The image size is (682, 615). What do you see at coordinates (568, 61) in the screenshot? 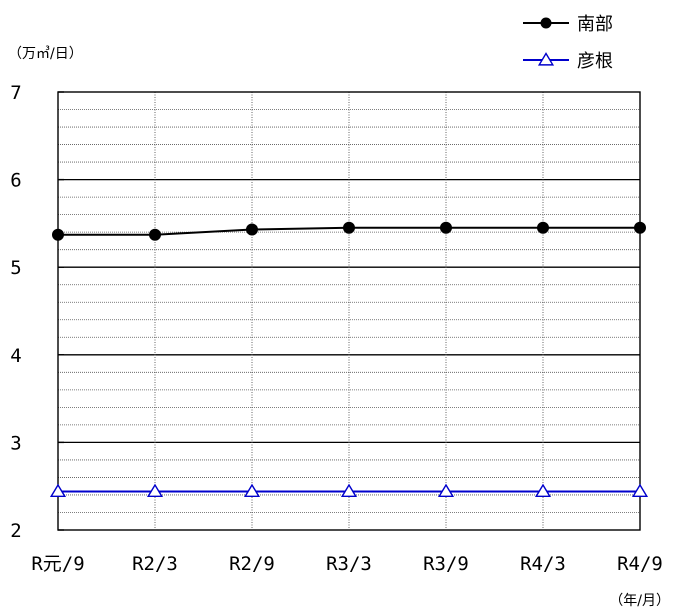
I see `legend-item-2: 彦根` at bounding box center [568, 61].